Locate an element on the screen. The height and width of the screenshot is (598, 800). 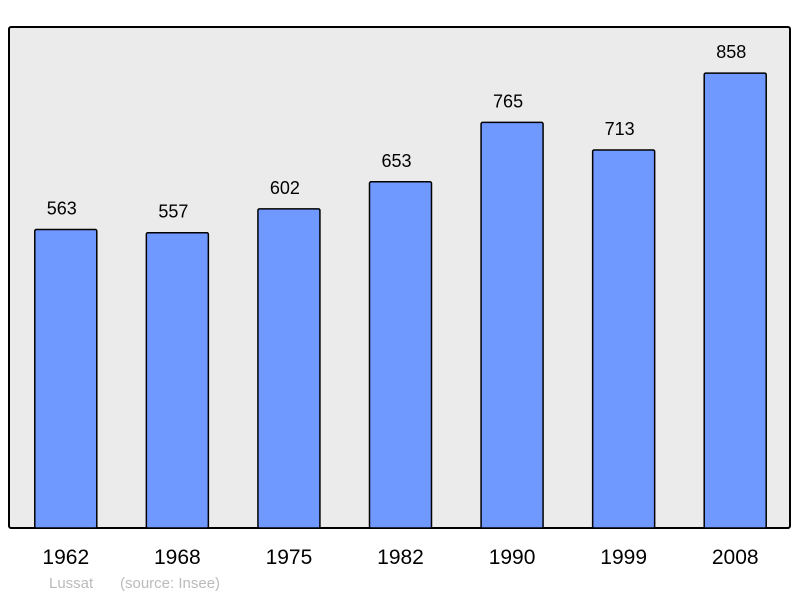
bar-2008 is located at coordinates (735, 300).